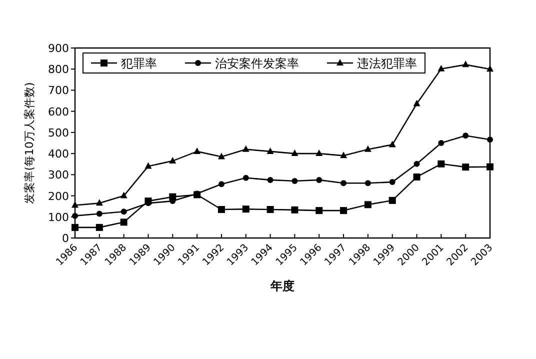 Image resolution: width=536 pixels, height=359 pixels. I want to click on y-axis-title: 发案率(每10万人案件数), so click(29, 143).